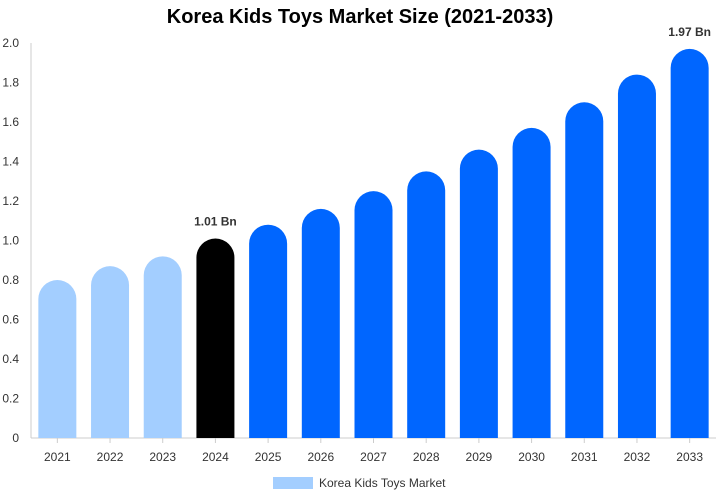 Image resolution: width=720 pixels, height=500 pixels. I want to click on legend-swatch, so click(293, 483).